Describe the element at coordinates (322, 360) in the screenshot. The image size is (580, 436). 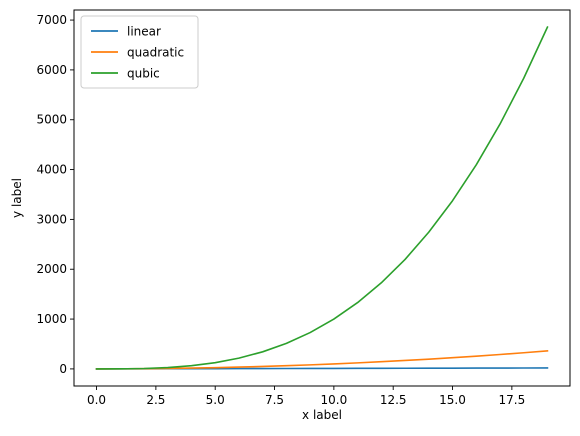
I see `series-line-quadratic` at that location.